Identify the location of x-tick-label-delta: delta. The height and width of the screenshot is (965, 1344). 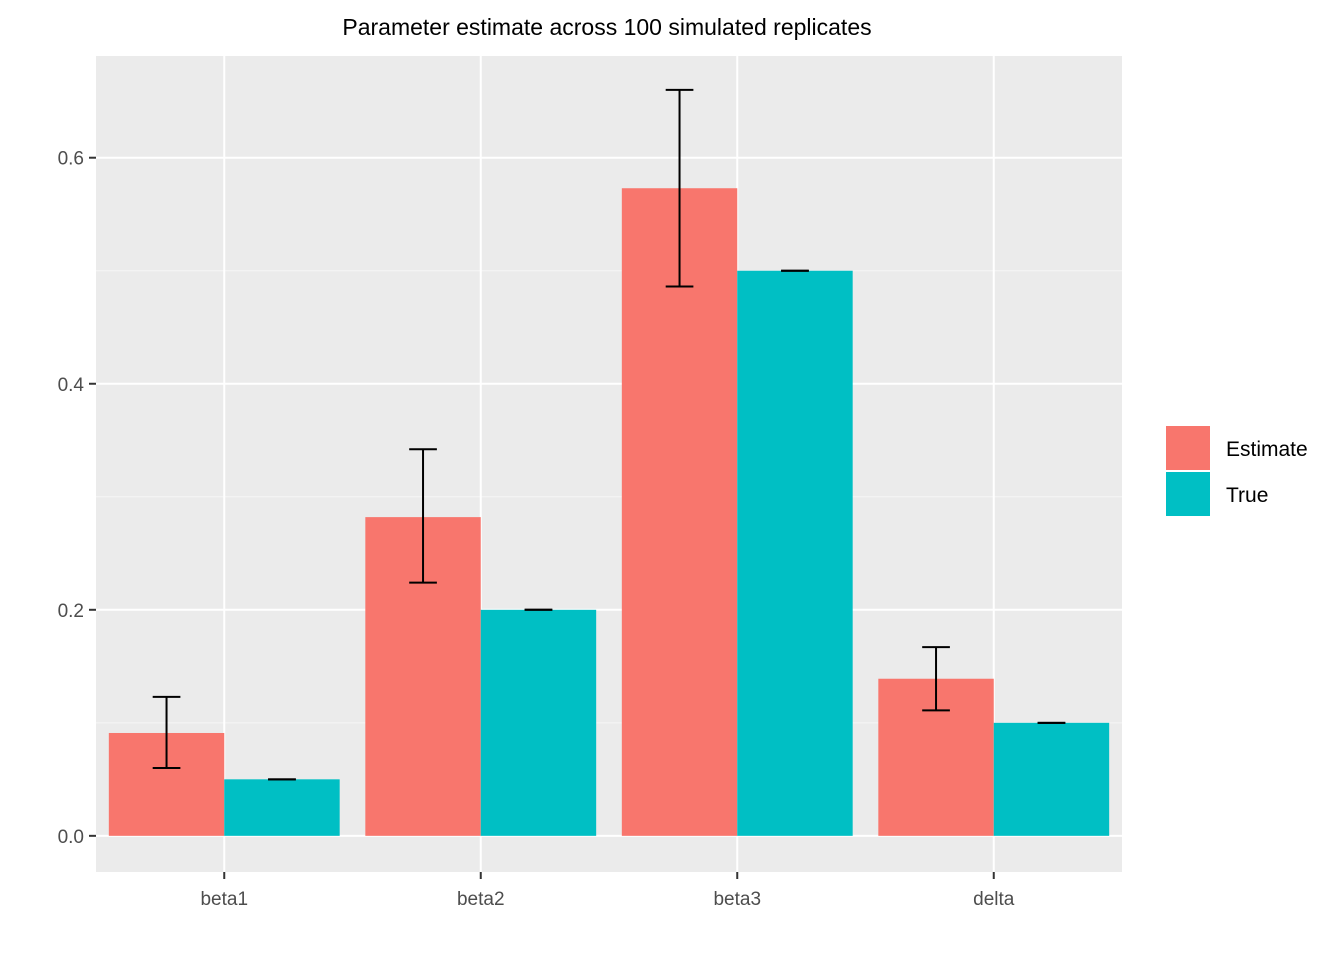
(994, 899).